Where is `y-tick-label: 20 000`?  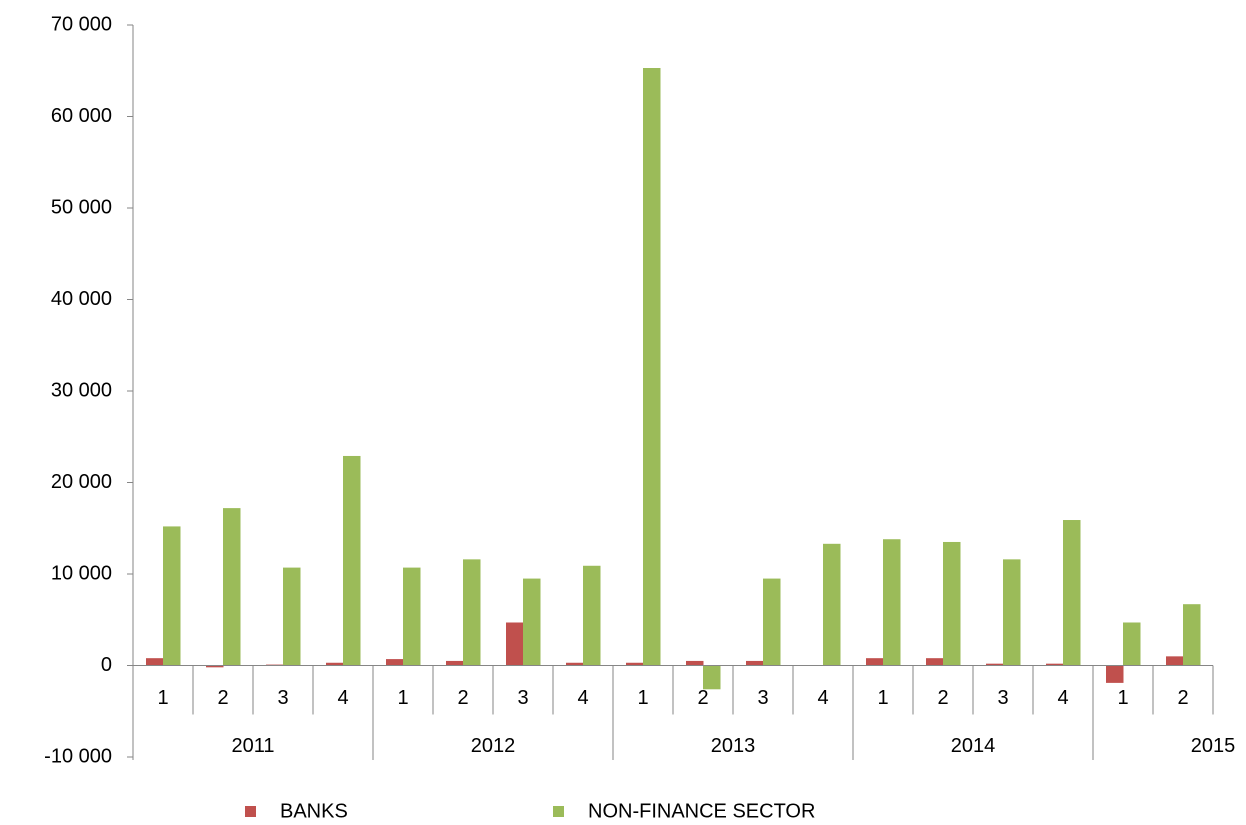 y-tick-label: 20 000 is located at coordinates (81, 482).